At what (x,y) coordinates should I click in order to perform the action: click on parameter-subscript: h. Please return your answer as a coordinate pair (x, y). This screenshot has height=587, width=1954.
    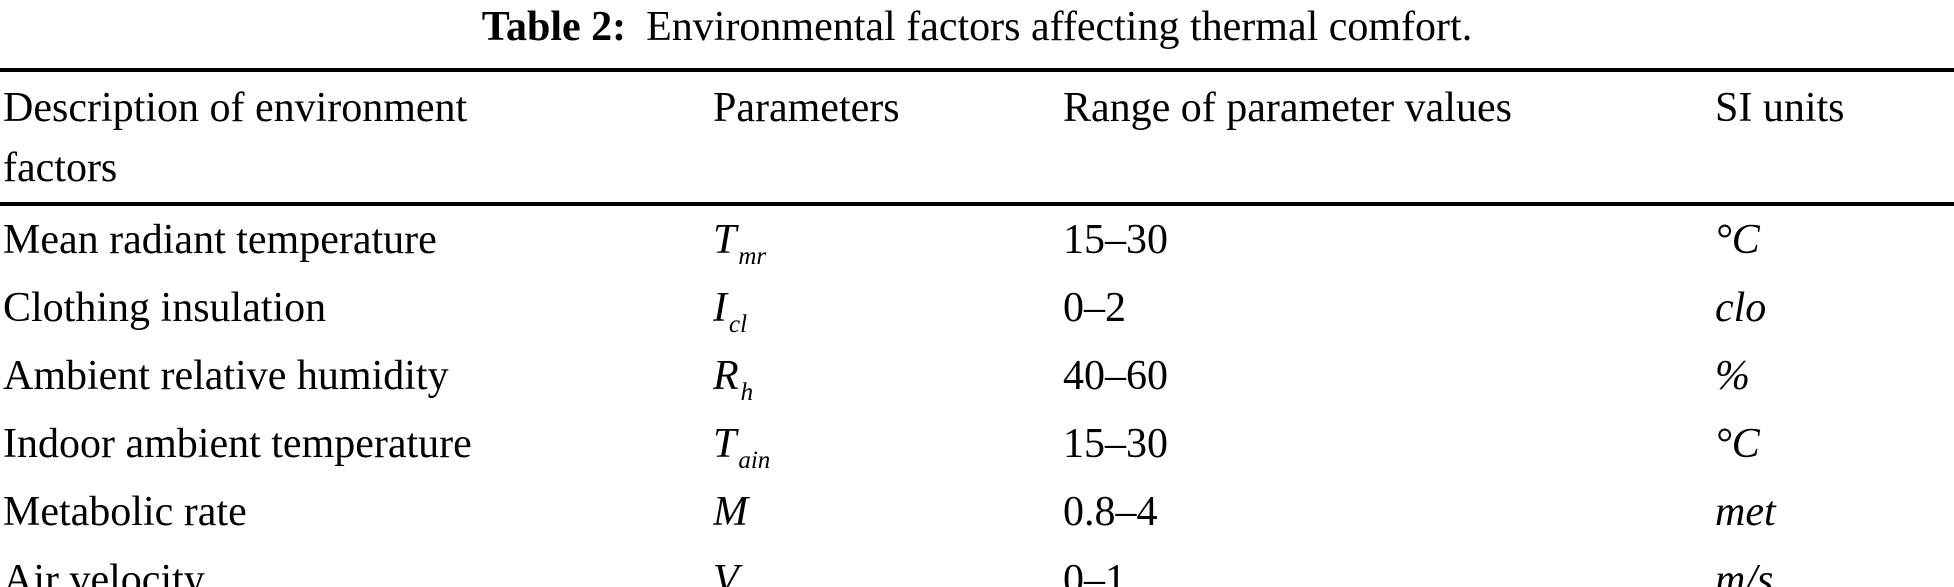
    Looking at the image, I should click on (747, 392).